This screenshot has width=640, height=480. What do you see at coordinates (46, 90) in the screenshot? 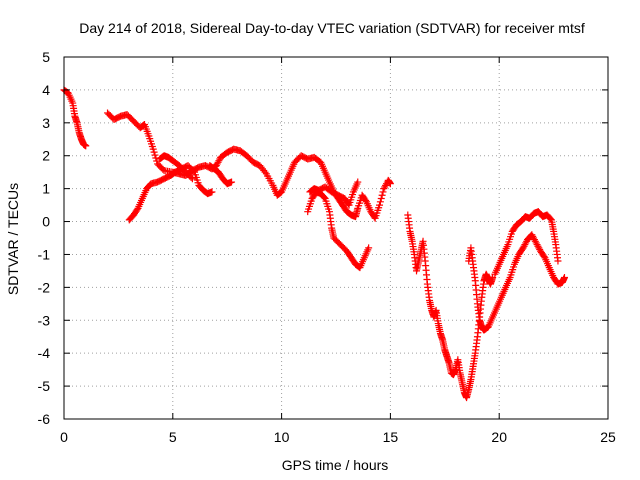
I see `y-tick-label: 4` at bounding box center [46, 90].